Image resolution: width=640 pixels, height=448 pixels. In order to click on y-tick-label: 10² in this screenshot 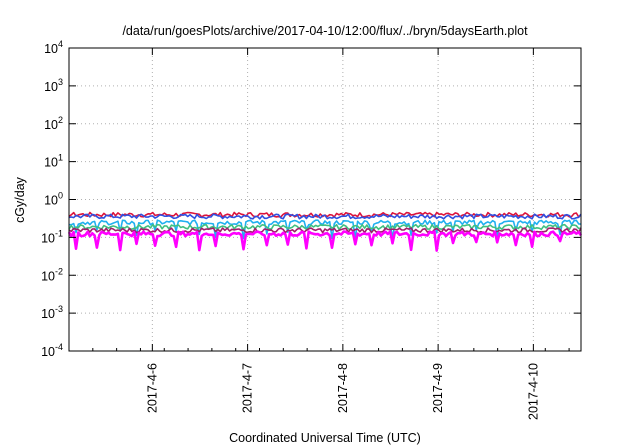, I will do `click(53, 123)`.